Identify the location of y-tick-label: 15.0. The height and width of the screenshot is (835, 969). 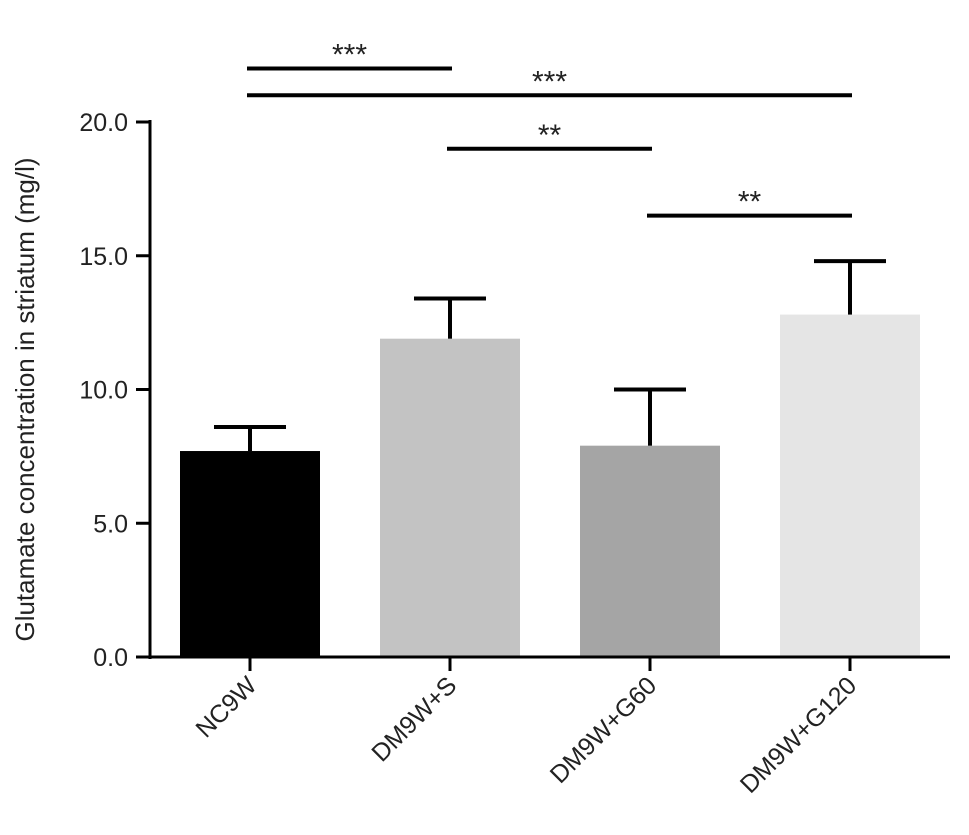
(103, 257).